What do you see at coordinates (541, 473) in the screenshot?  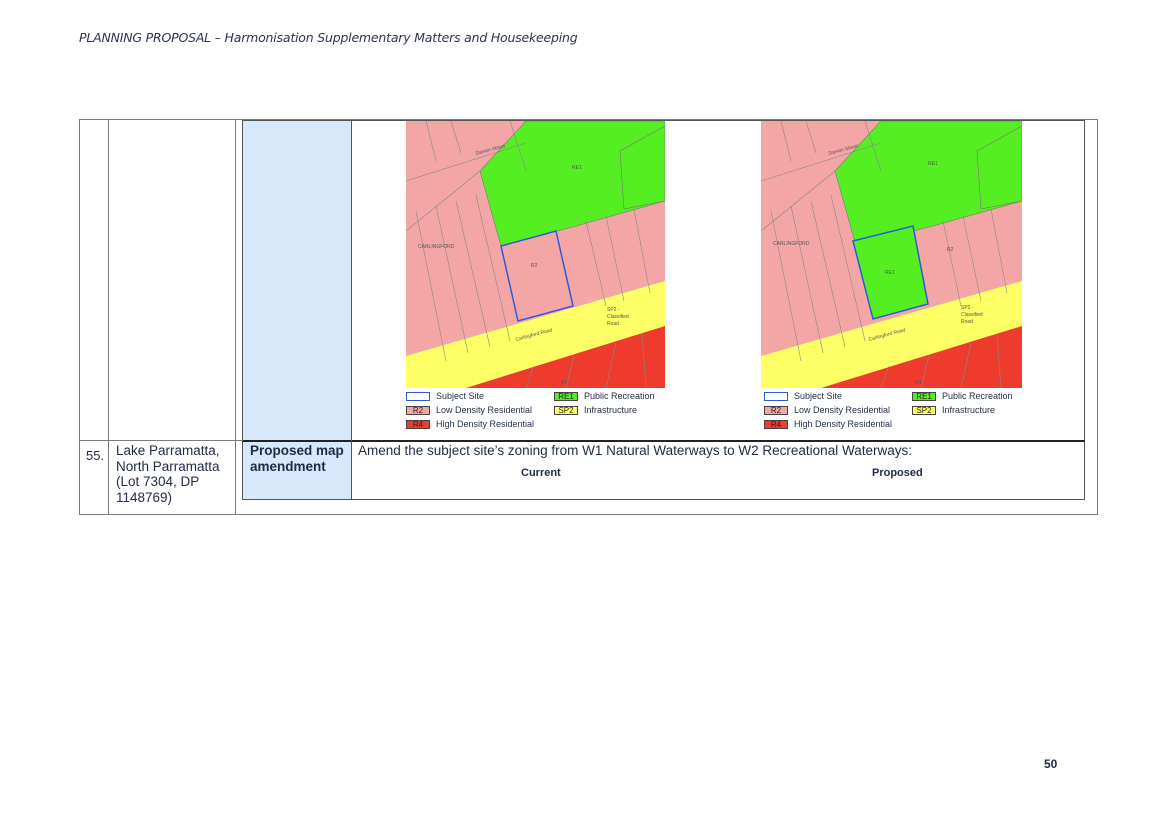 I see `current-heading: Current` at bounding box center [541, 473].